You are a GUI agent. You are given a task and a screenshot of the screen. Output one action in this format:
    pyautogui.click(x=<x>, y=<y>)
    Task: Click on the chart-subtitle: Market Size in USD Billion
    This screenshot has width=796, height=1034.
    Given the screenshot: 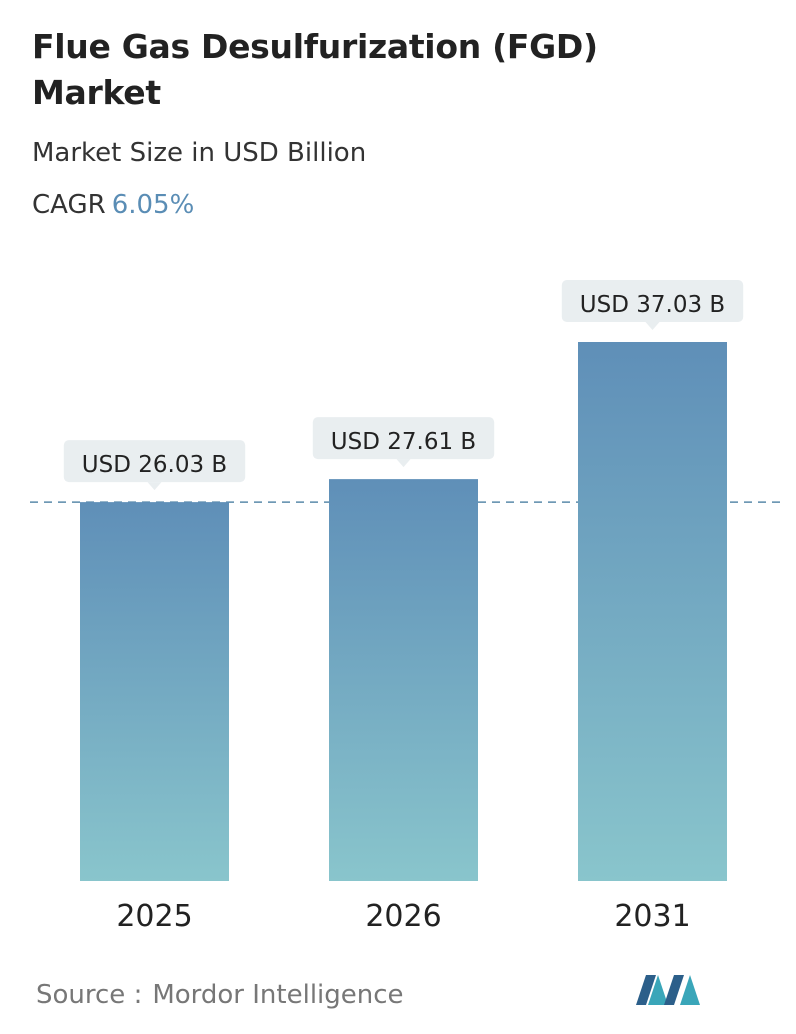 What is the action you would take?
    pyautogui.click(x=199, y=153)
    